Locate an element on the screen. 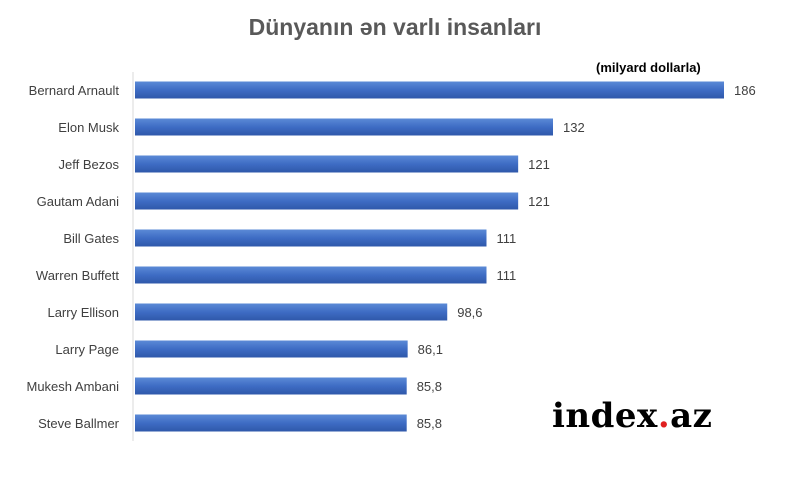 The height and width of the screenshot is (479, 790). value-label: 132 is located at coordinates (574, 127).